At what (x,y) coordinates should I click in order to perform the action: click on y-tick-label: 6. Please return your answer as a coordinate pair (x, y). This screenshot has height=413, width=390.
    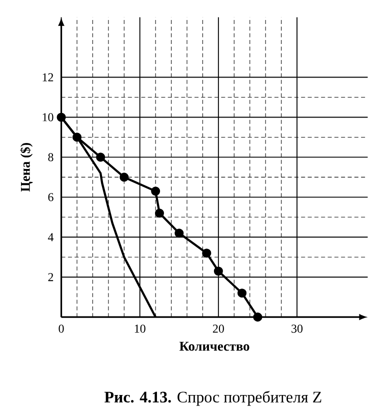
    Looking at the image, I should click on (51, 197).